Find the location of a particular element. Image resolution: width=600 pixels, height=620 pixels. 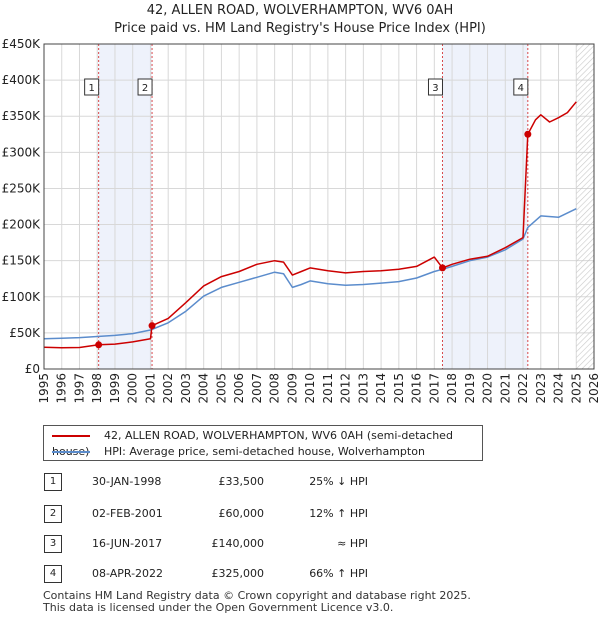

sale-row: 2 02-FEB-2001 £60,000 12% ↑ HPI is located at coordinates (240, 514).